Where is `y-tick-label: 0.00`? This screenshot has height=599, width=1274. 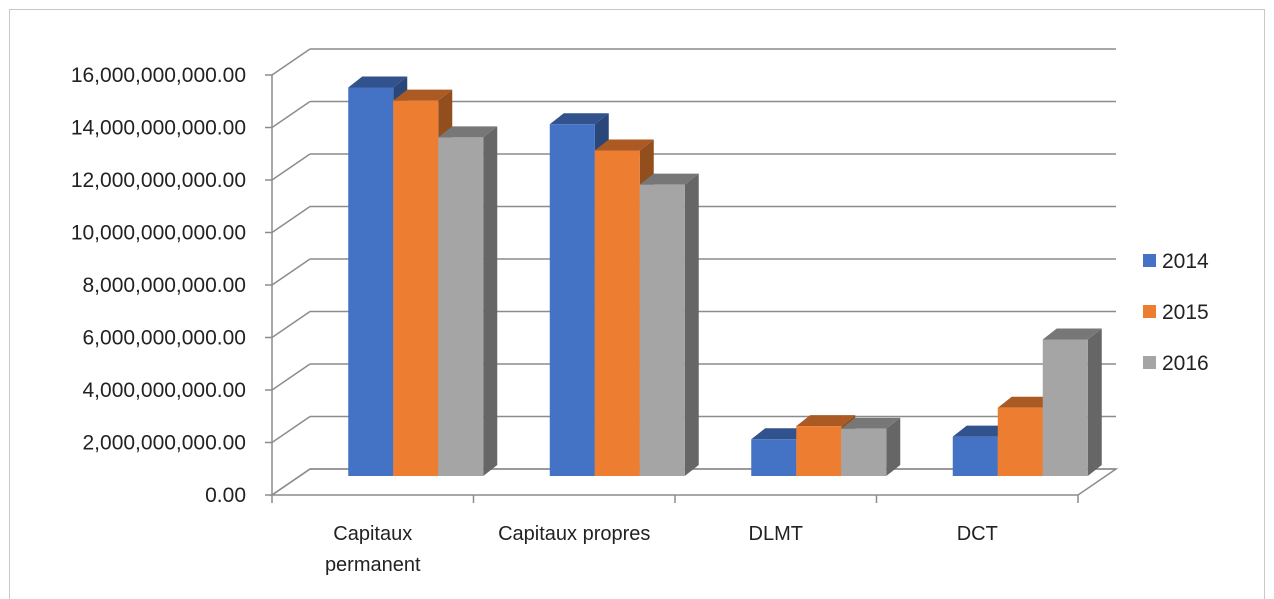
y-tick-label: 0.00 is located at coordinates (225, 495).